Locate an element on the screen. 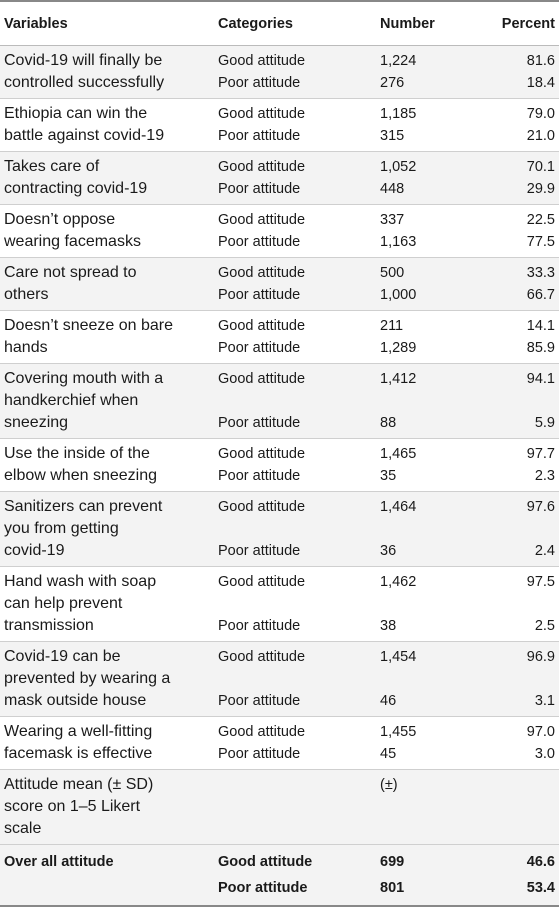 The width and height of the screenshot is (559, 921). category-row: Poor attitude 35 2.3 is located at coordinates (387, 476).